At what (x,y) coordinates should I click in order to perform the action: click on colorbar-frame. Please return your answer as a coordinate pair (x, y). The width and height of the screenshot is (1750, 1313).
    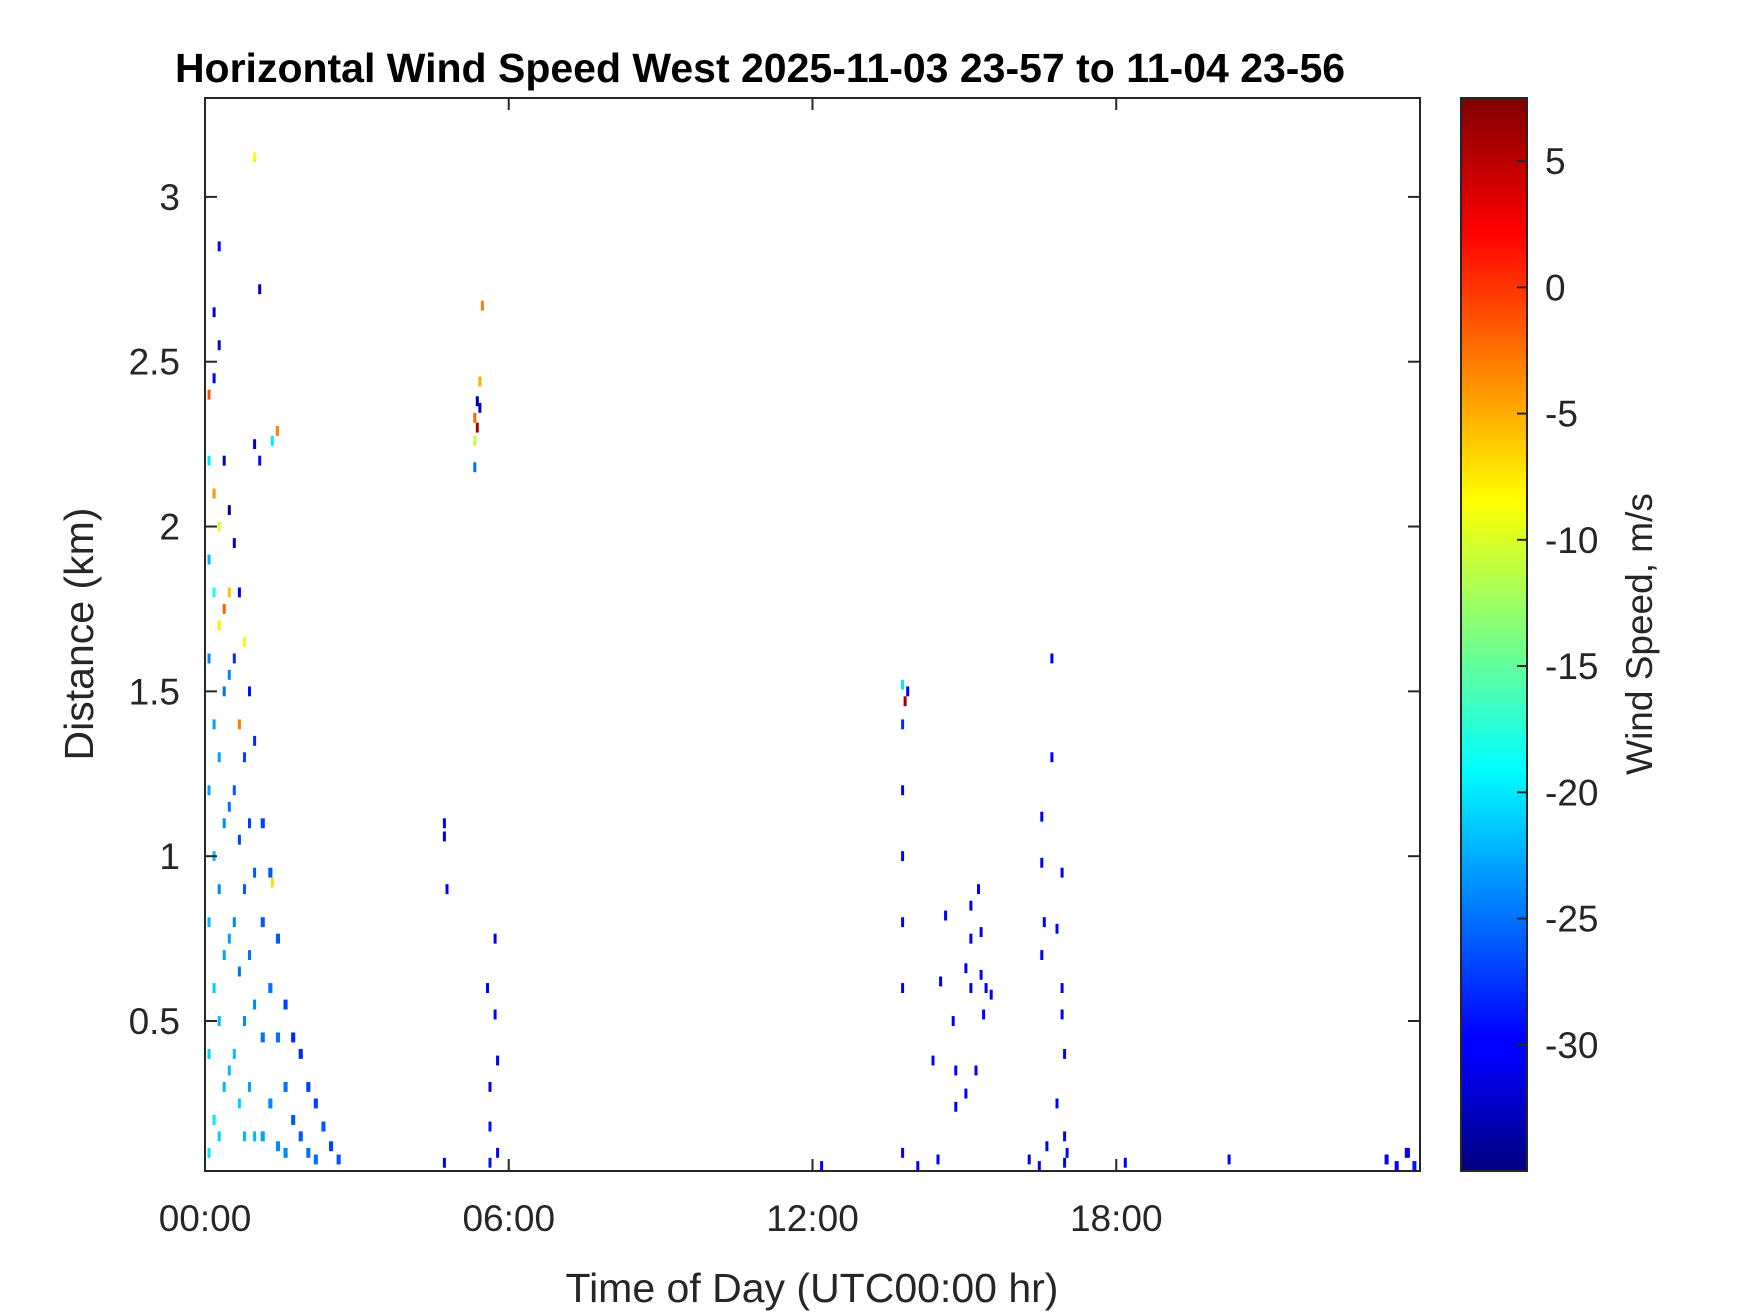
    Looking at the image, I should click on (1494, 634).